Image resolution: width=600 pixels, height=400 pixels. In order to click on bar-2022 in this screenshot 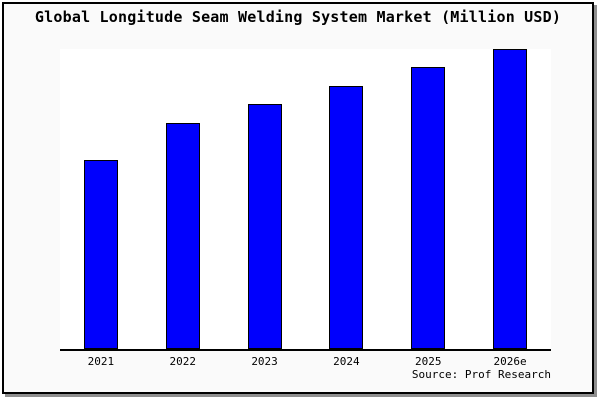, I will do `click(182, 236)`.